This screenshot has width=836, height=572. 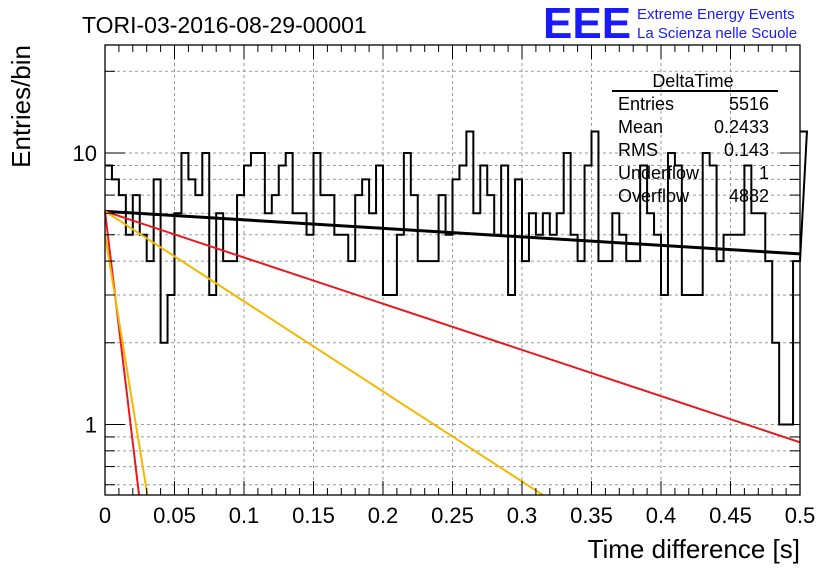 I want to click on stat-label: RMS, so click(x=638, y=150).